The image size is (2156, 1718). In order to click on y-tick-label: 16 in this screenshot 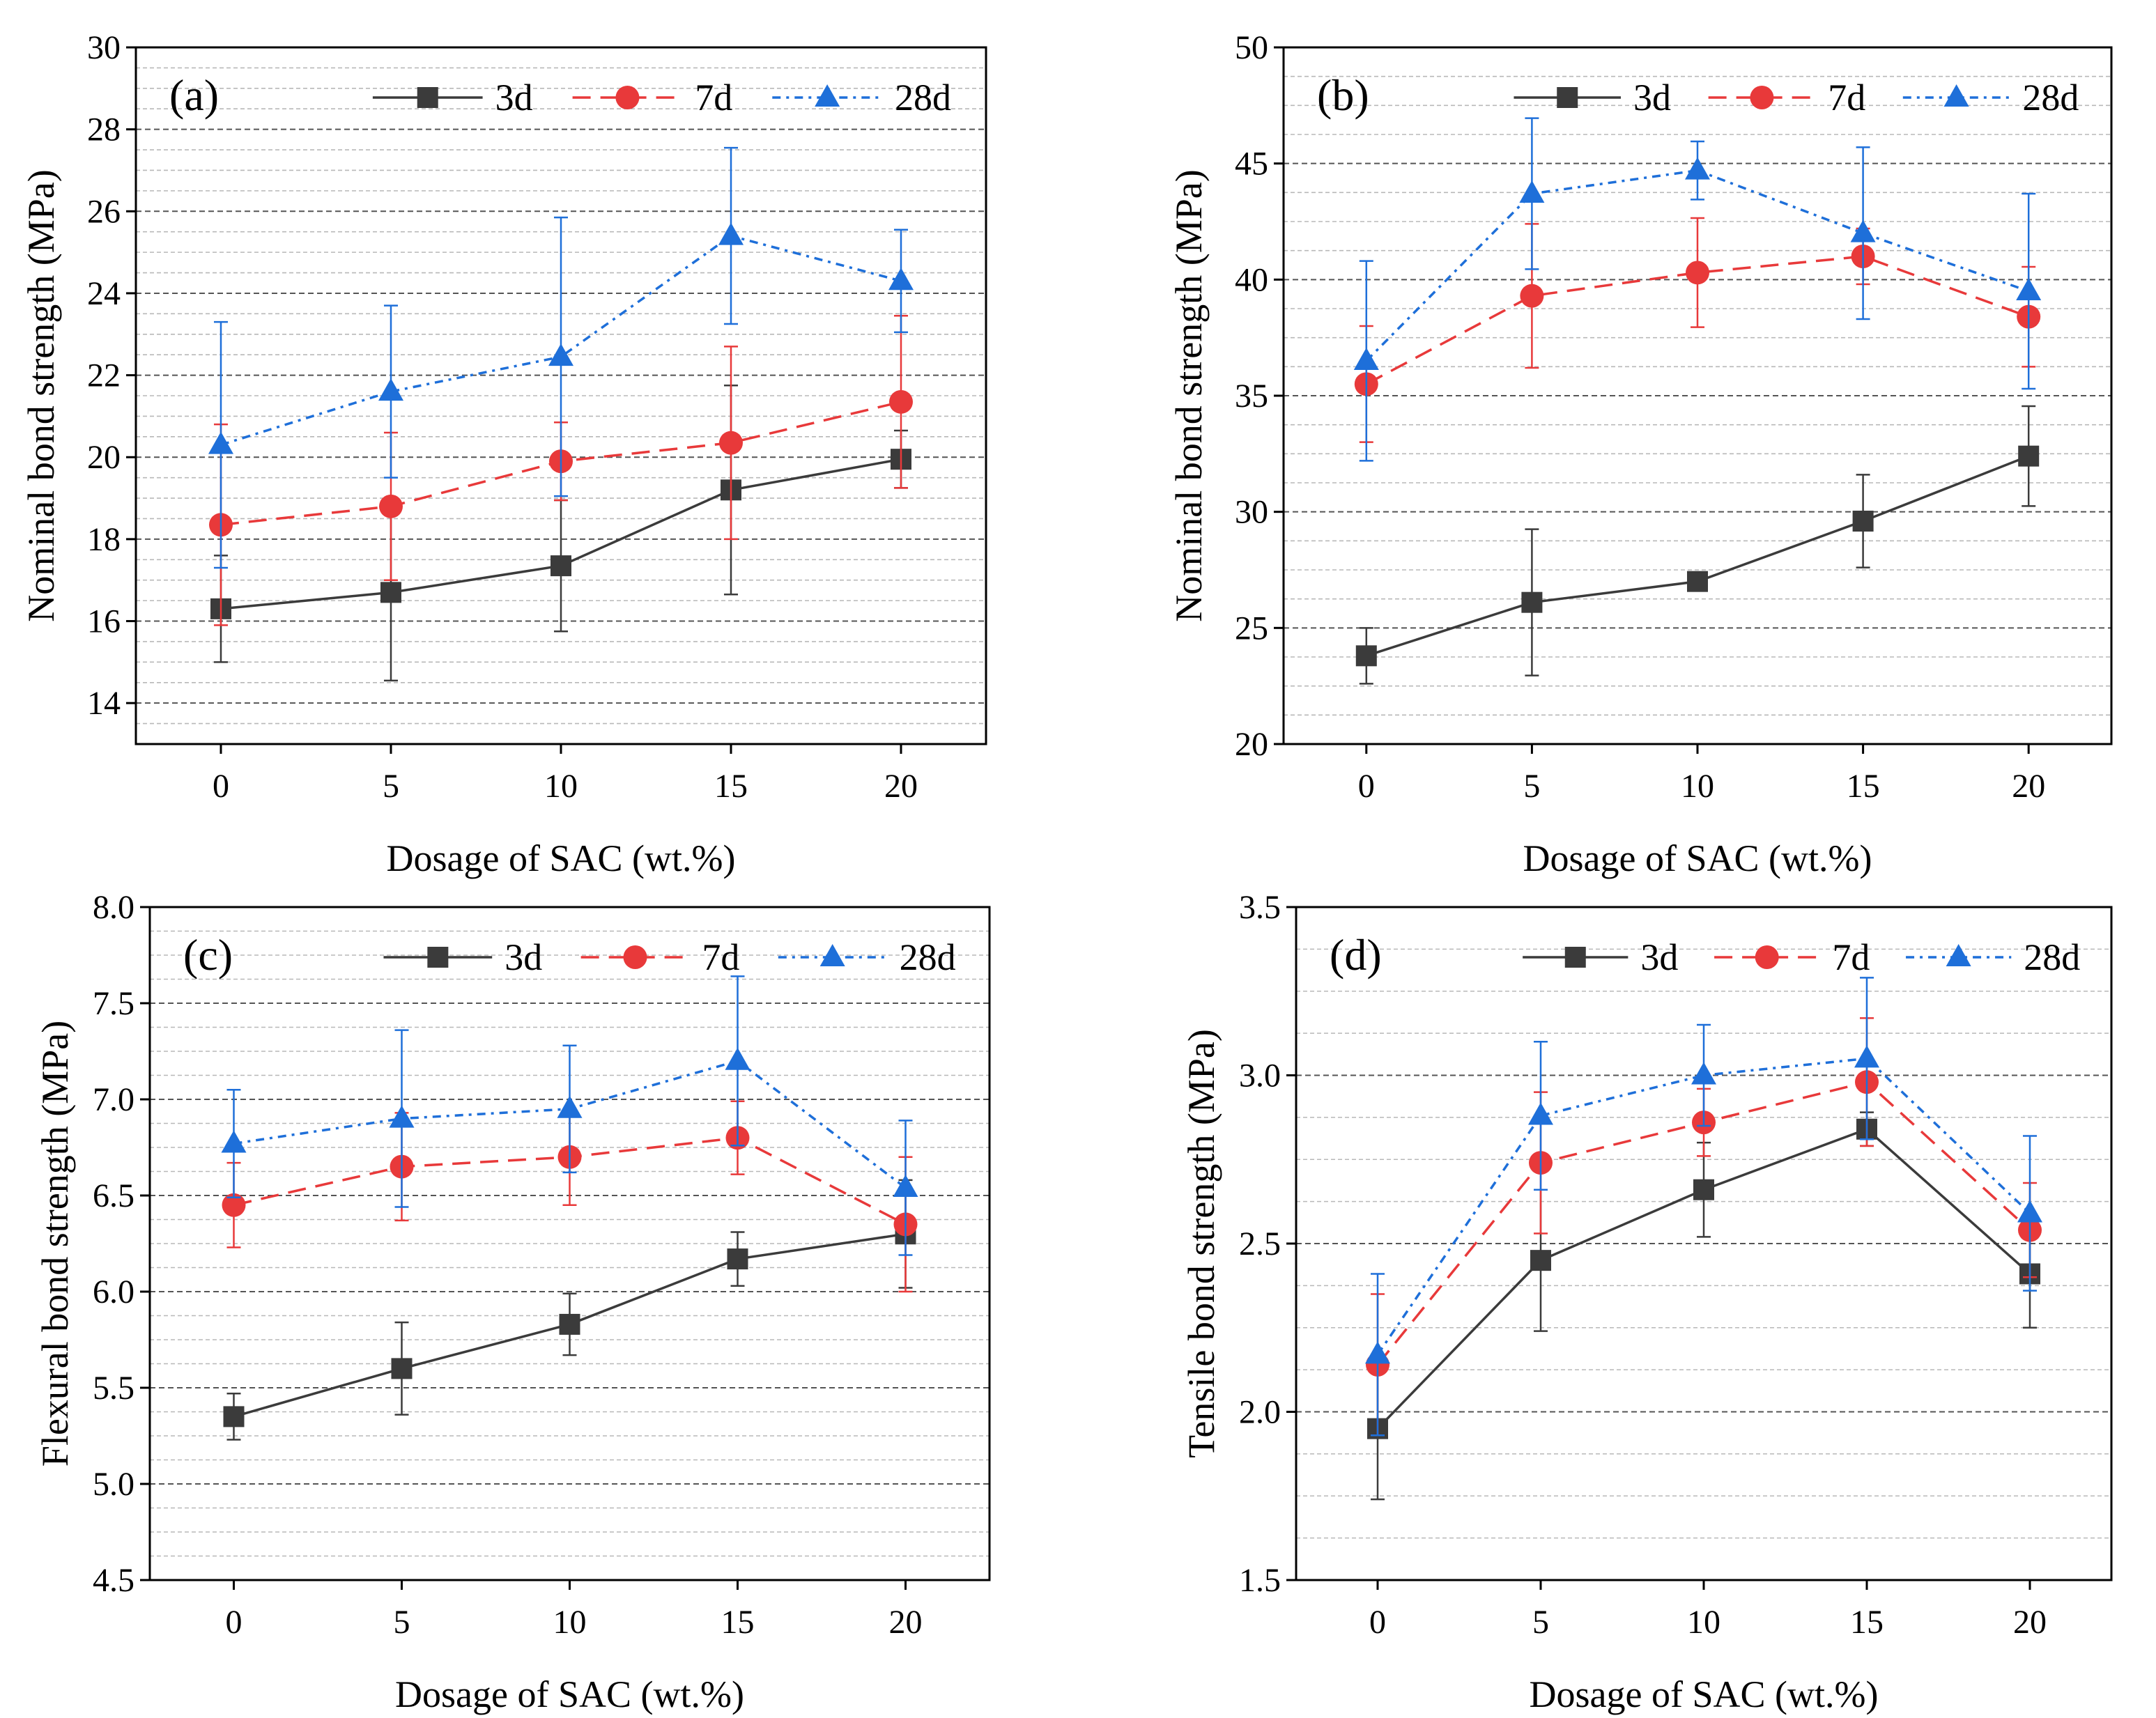, I will do `click(104, 621)`.